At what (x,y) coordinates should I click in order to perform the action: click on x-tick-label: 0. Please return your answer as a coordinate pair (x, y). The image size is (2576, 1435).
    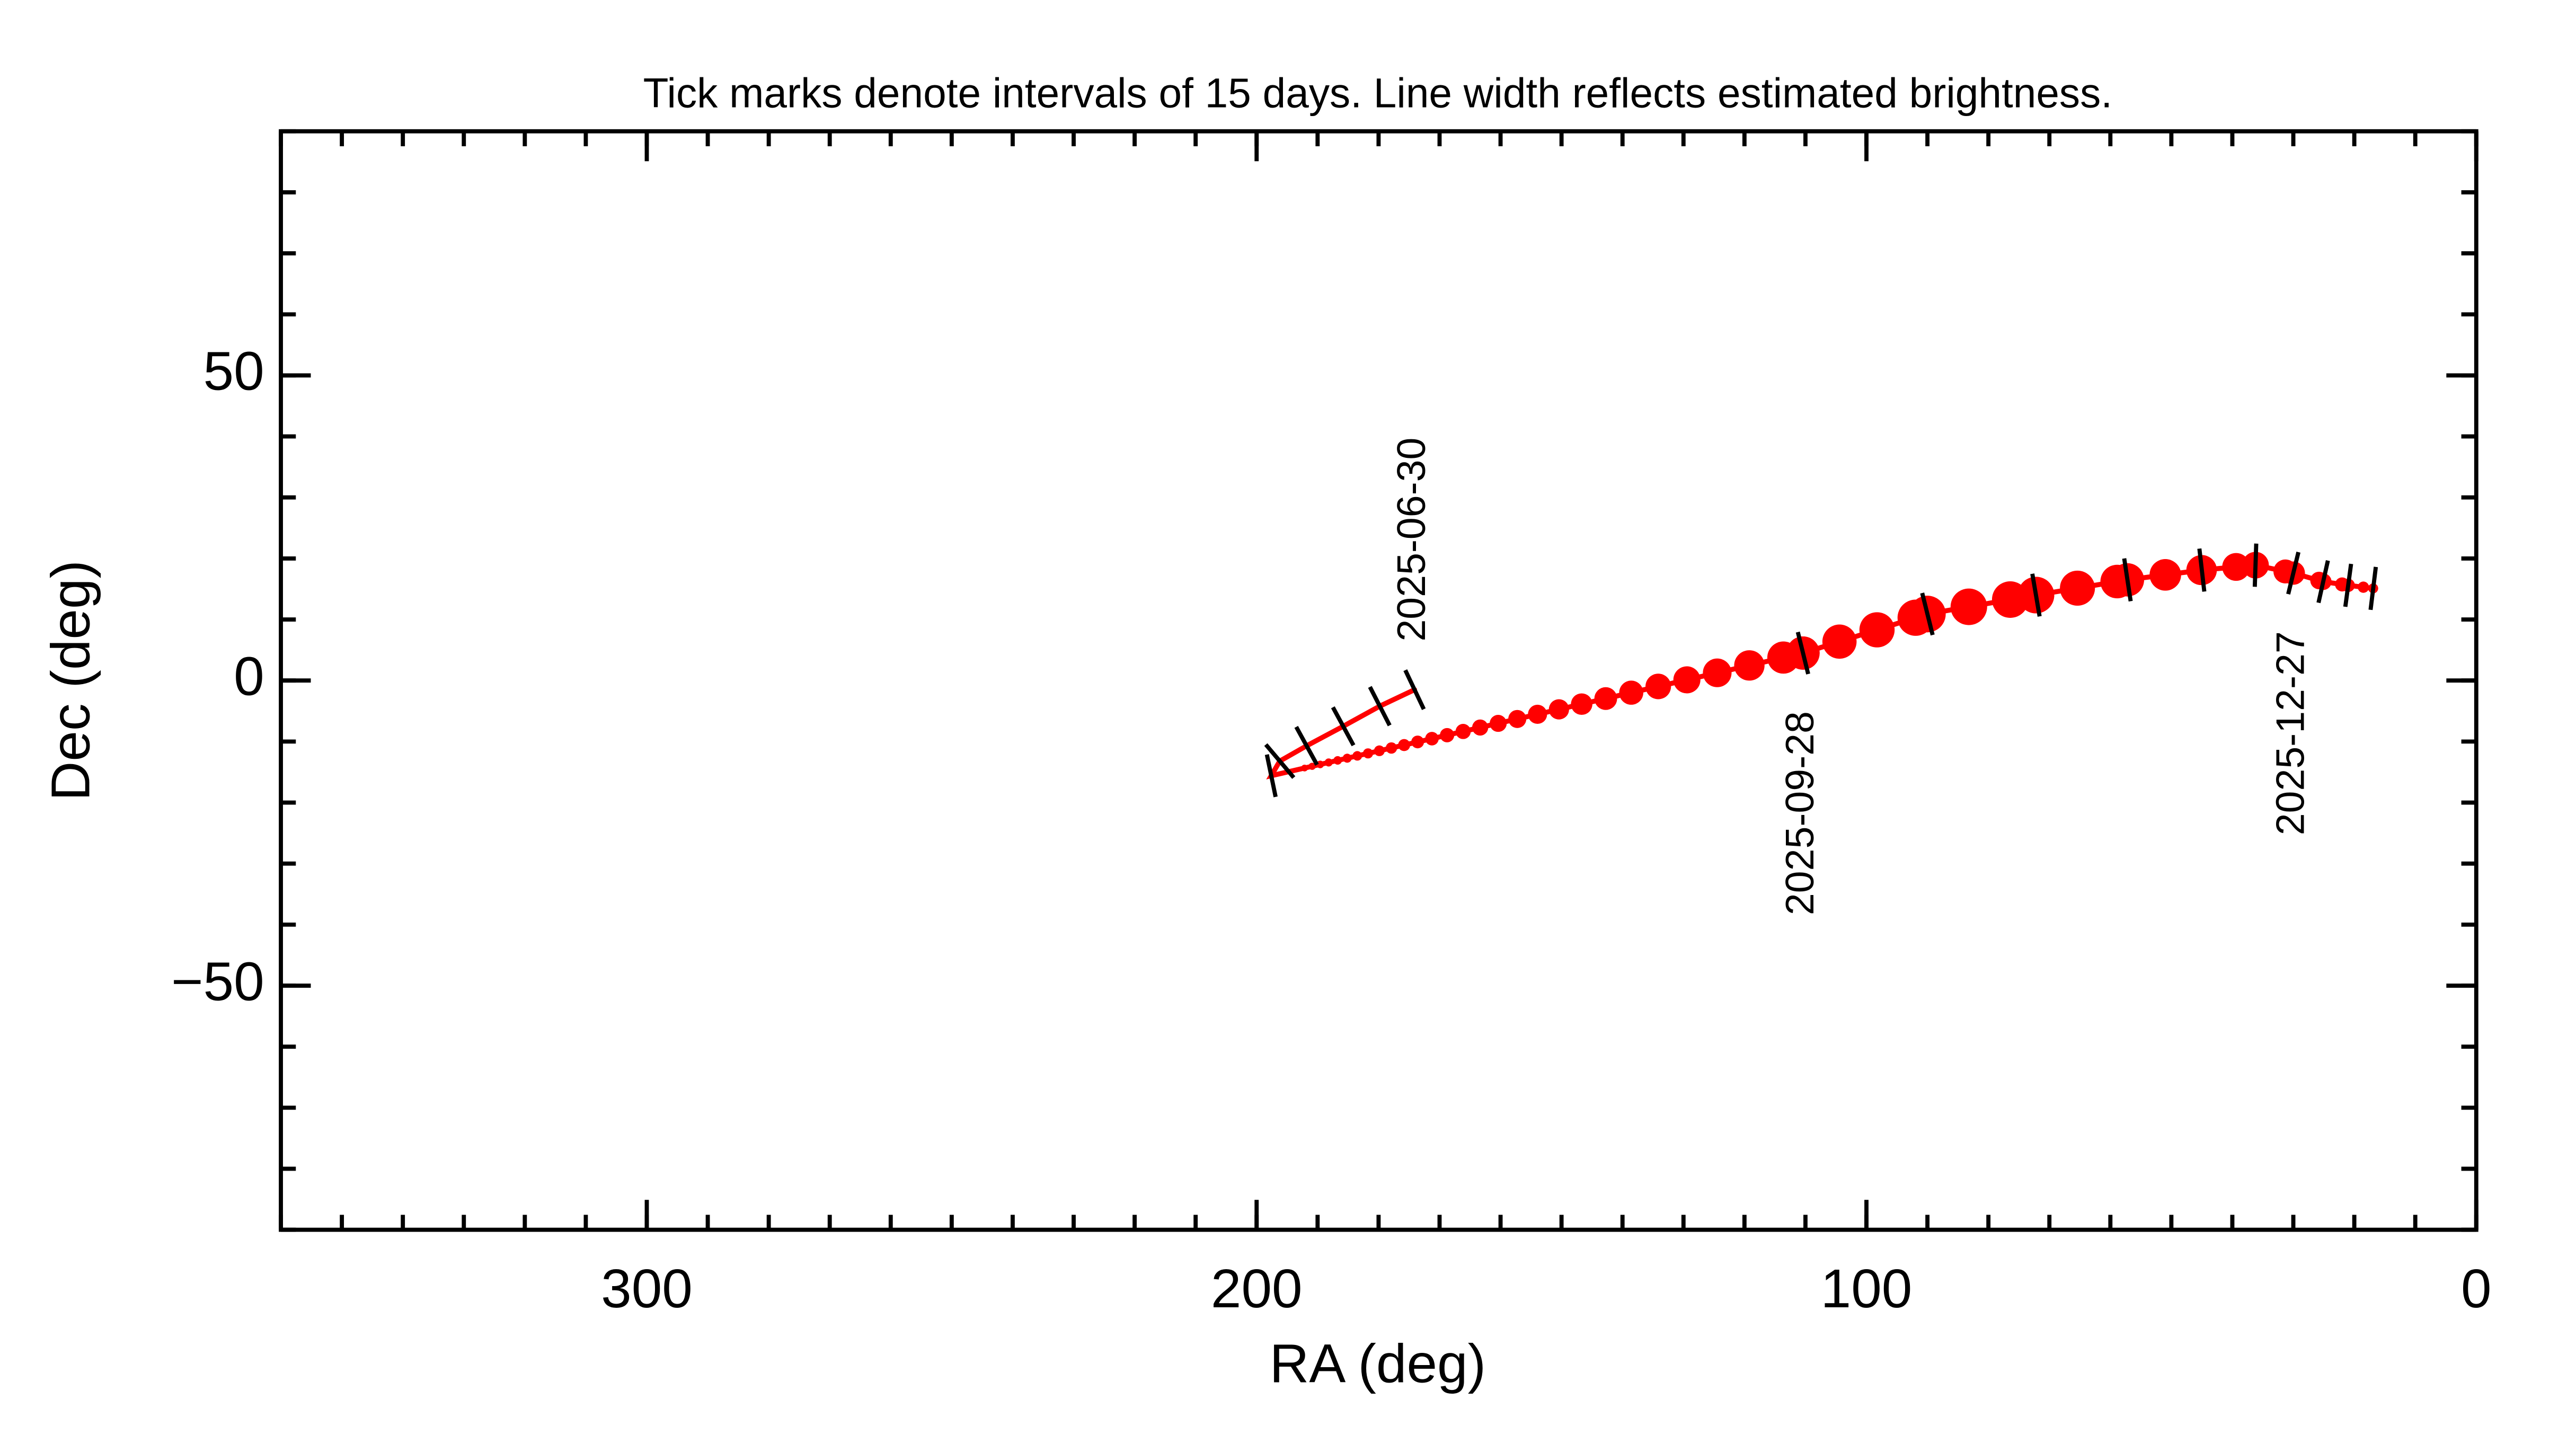
    Looking at the image, I should click on (2476, 1288).